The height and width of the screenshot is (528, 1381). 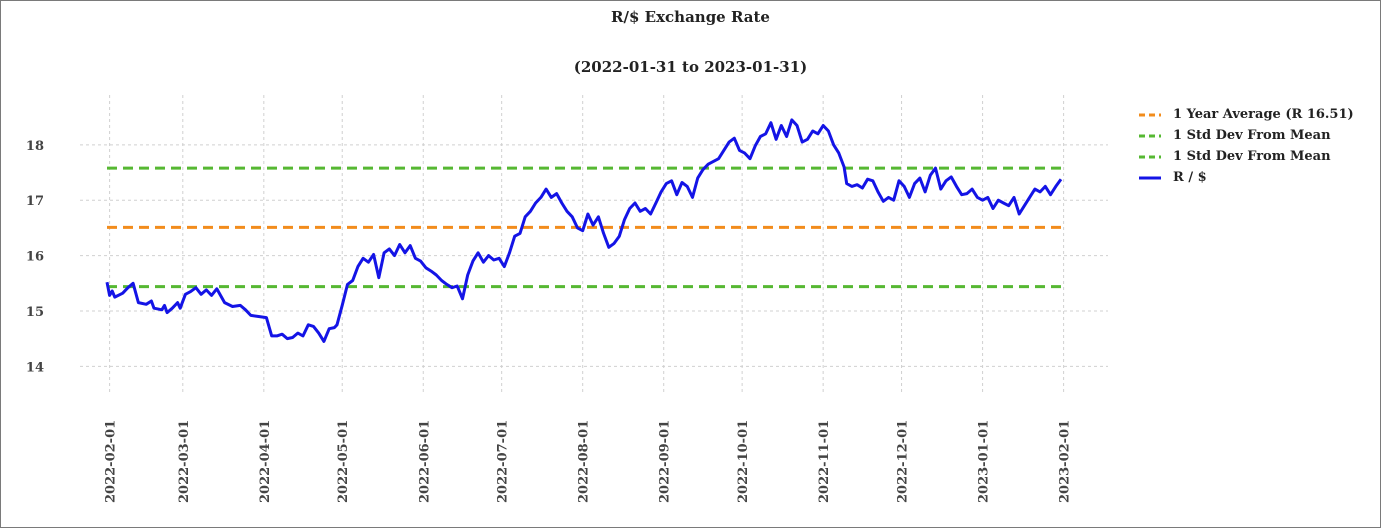 What do you see at coordinates (184, 461) in the screenshot?
I see `x-tick-label: 2022-03-01` at bounding box center [184, 461].